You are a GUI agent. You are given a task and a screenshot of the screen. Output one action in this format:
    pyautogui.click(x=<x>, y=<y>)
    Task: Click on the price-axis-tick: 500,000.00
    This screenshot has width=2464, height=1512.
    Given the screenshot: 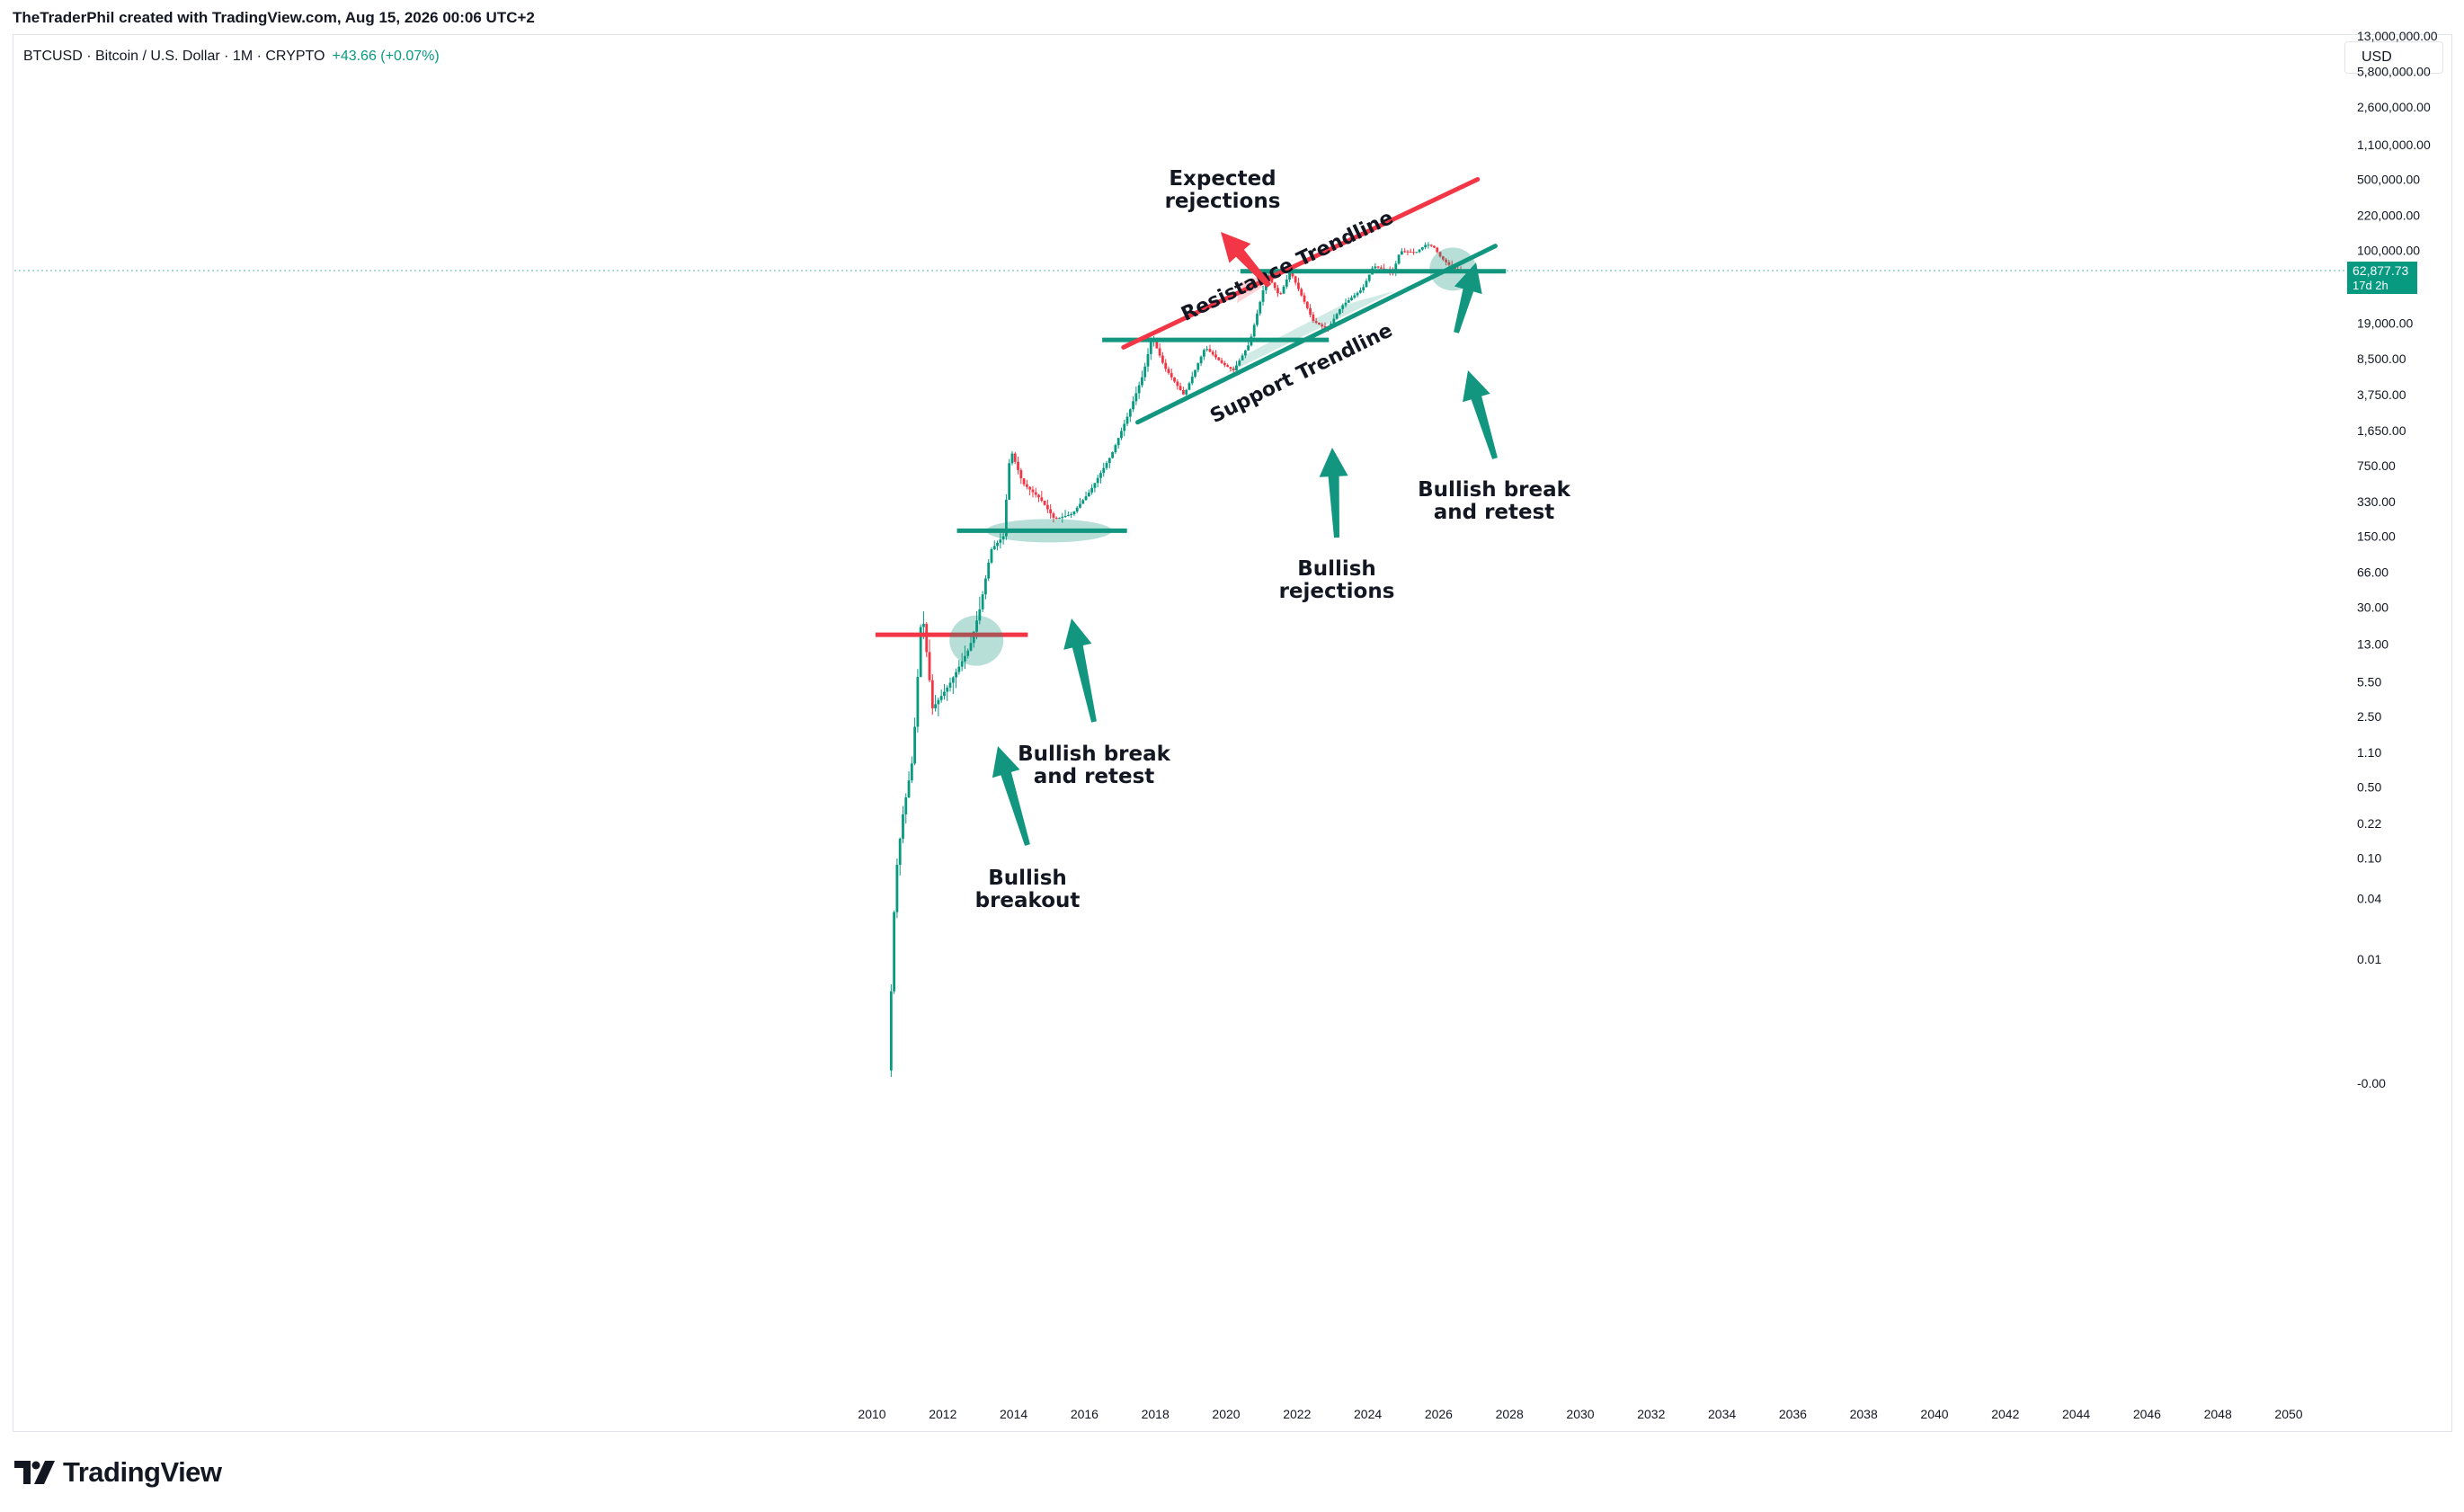 What is the action you would take?
    pyautogui.click(x=2389, y=180)
    